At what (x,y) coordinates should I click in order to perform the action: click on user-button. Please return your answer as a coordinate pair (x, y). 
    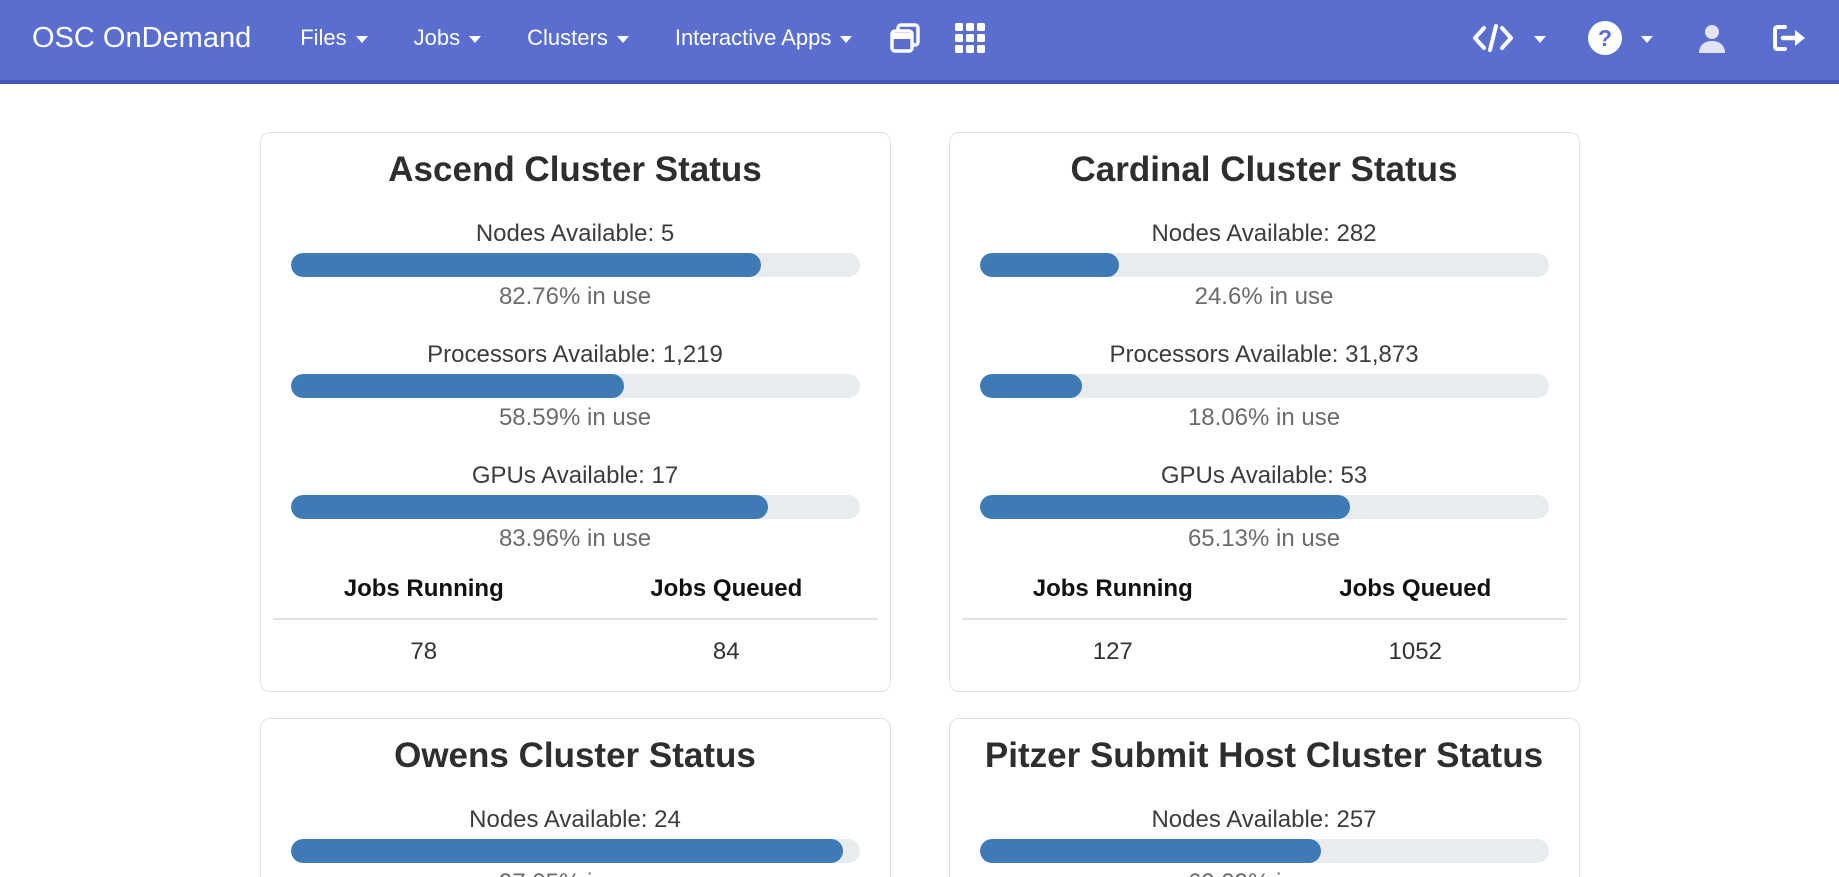
    Looking at the image, I should click on (1712, 38).